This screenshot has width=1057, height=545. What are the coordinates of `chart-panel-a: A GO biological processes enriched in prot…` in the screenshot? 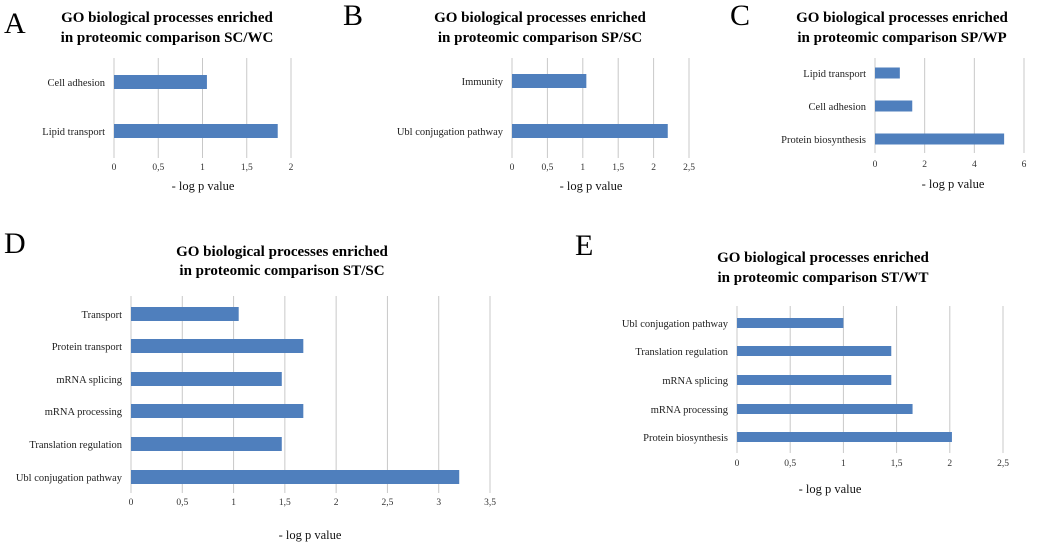 It's located at (149, 100).